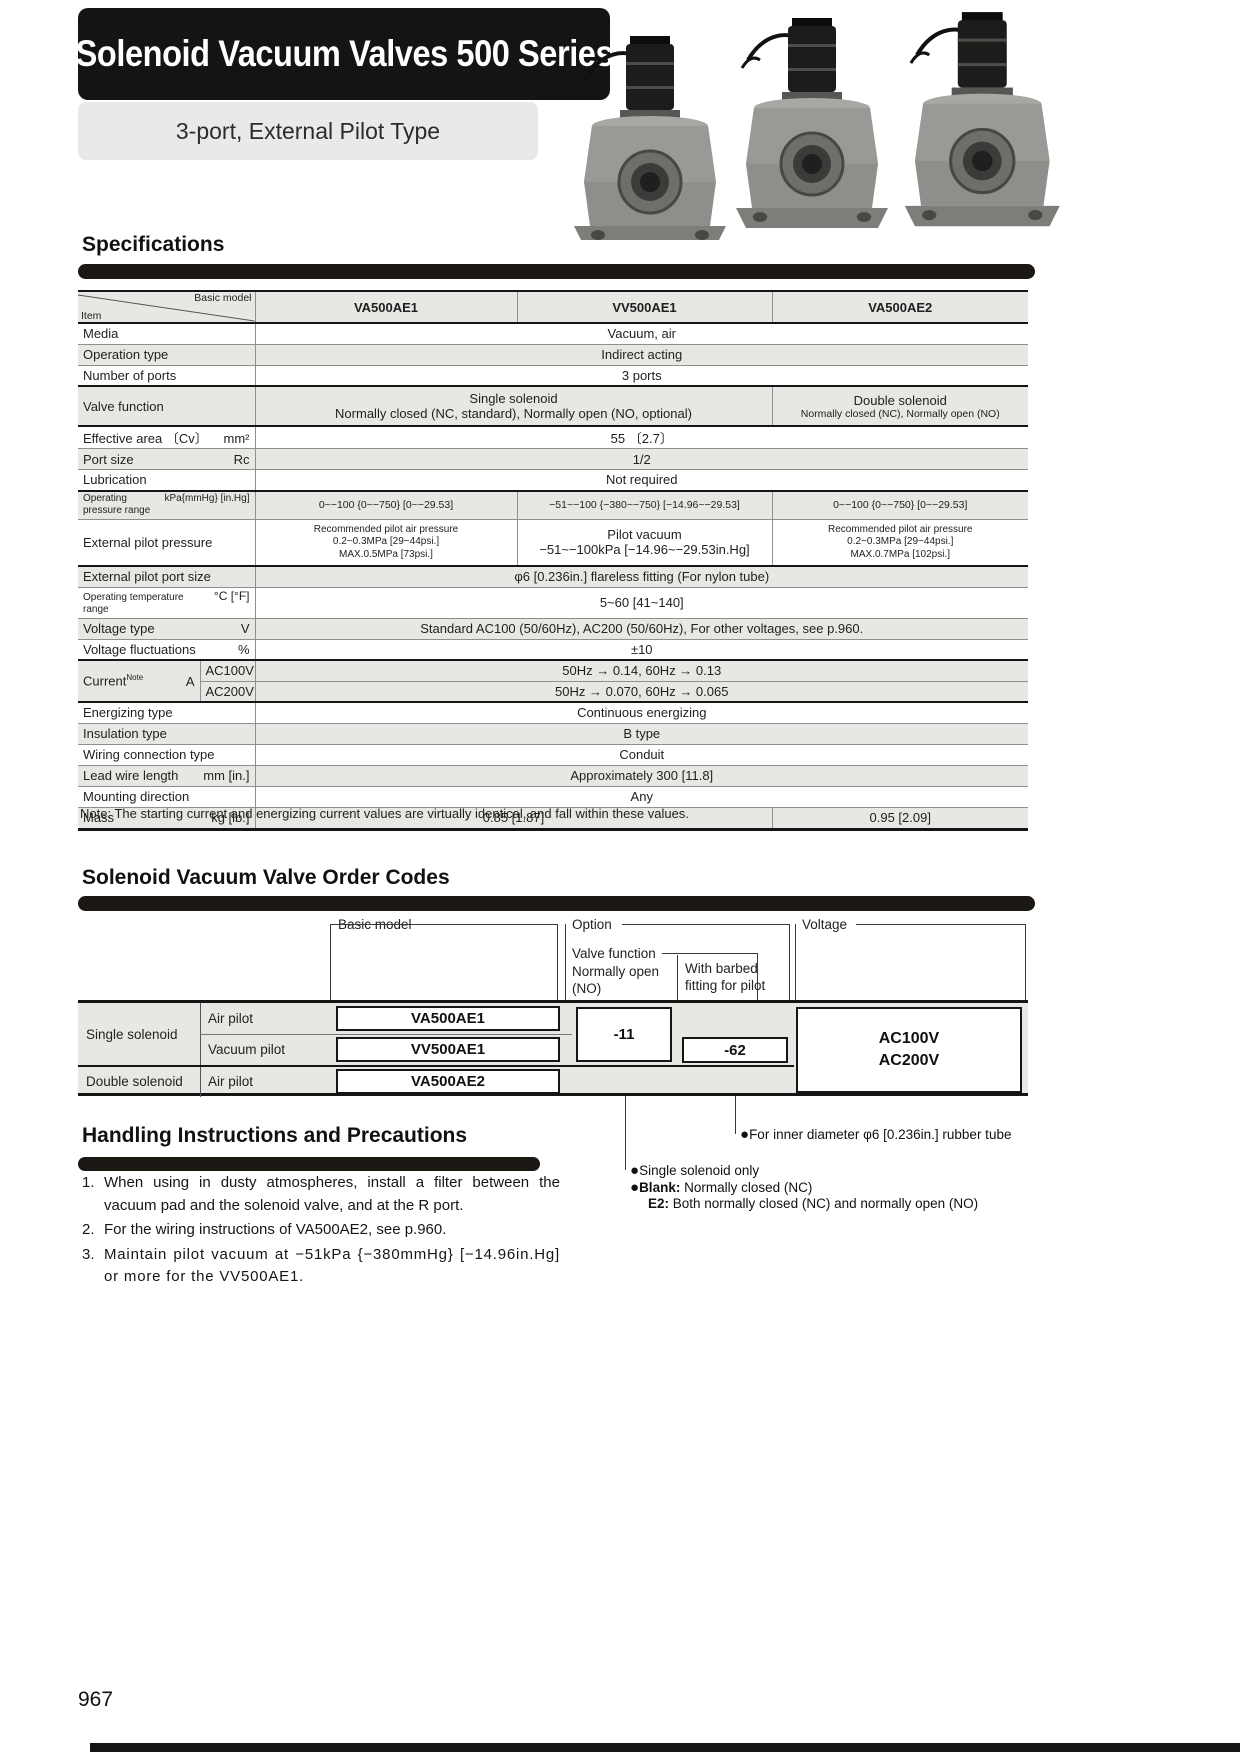 The height and width of the screenshot is (1752, 1240). What do you see at coordinates (131, 775) in the screenshot?
I see `row-label: Lead wire length` at bounding box center [131, 775].